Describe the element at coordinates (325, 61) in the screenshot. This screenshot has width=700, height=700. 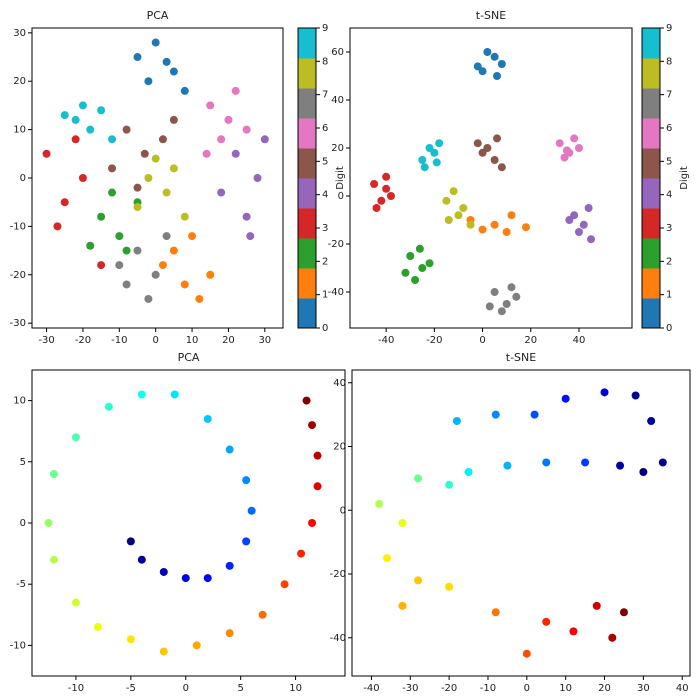
I see `colorbar-tick-label: 8` at that location.